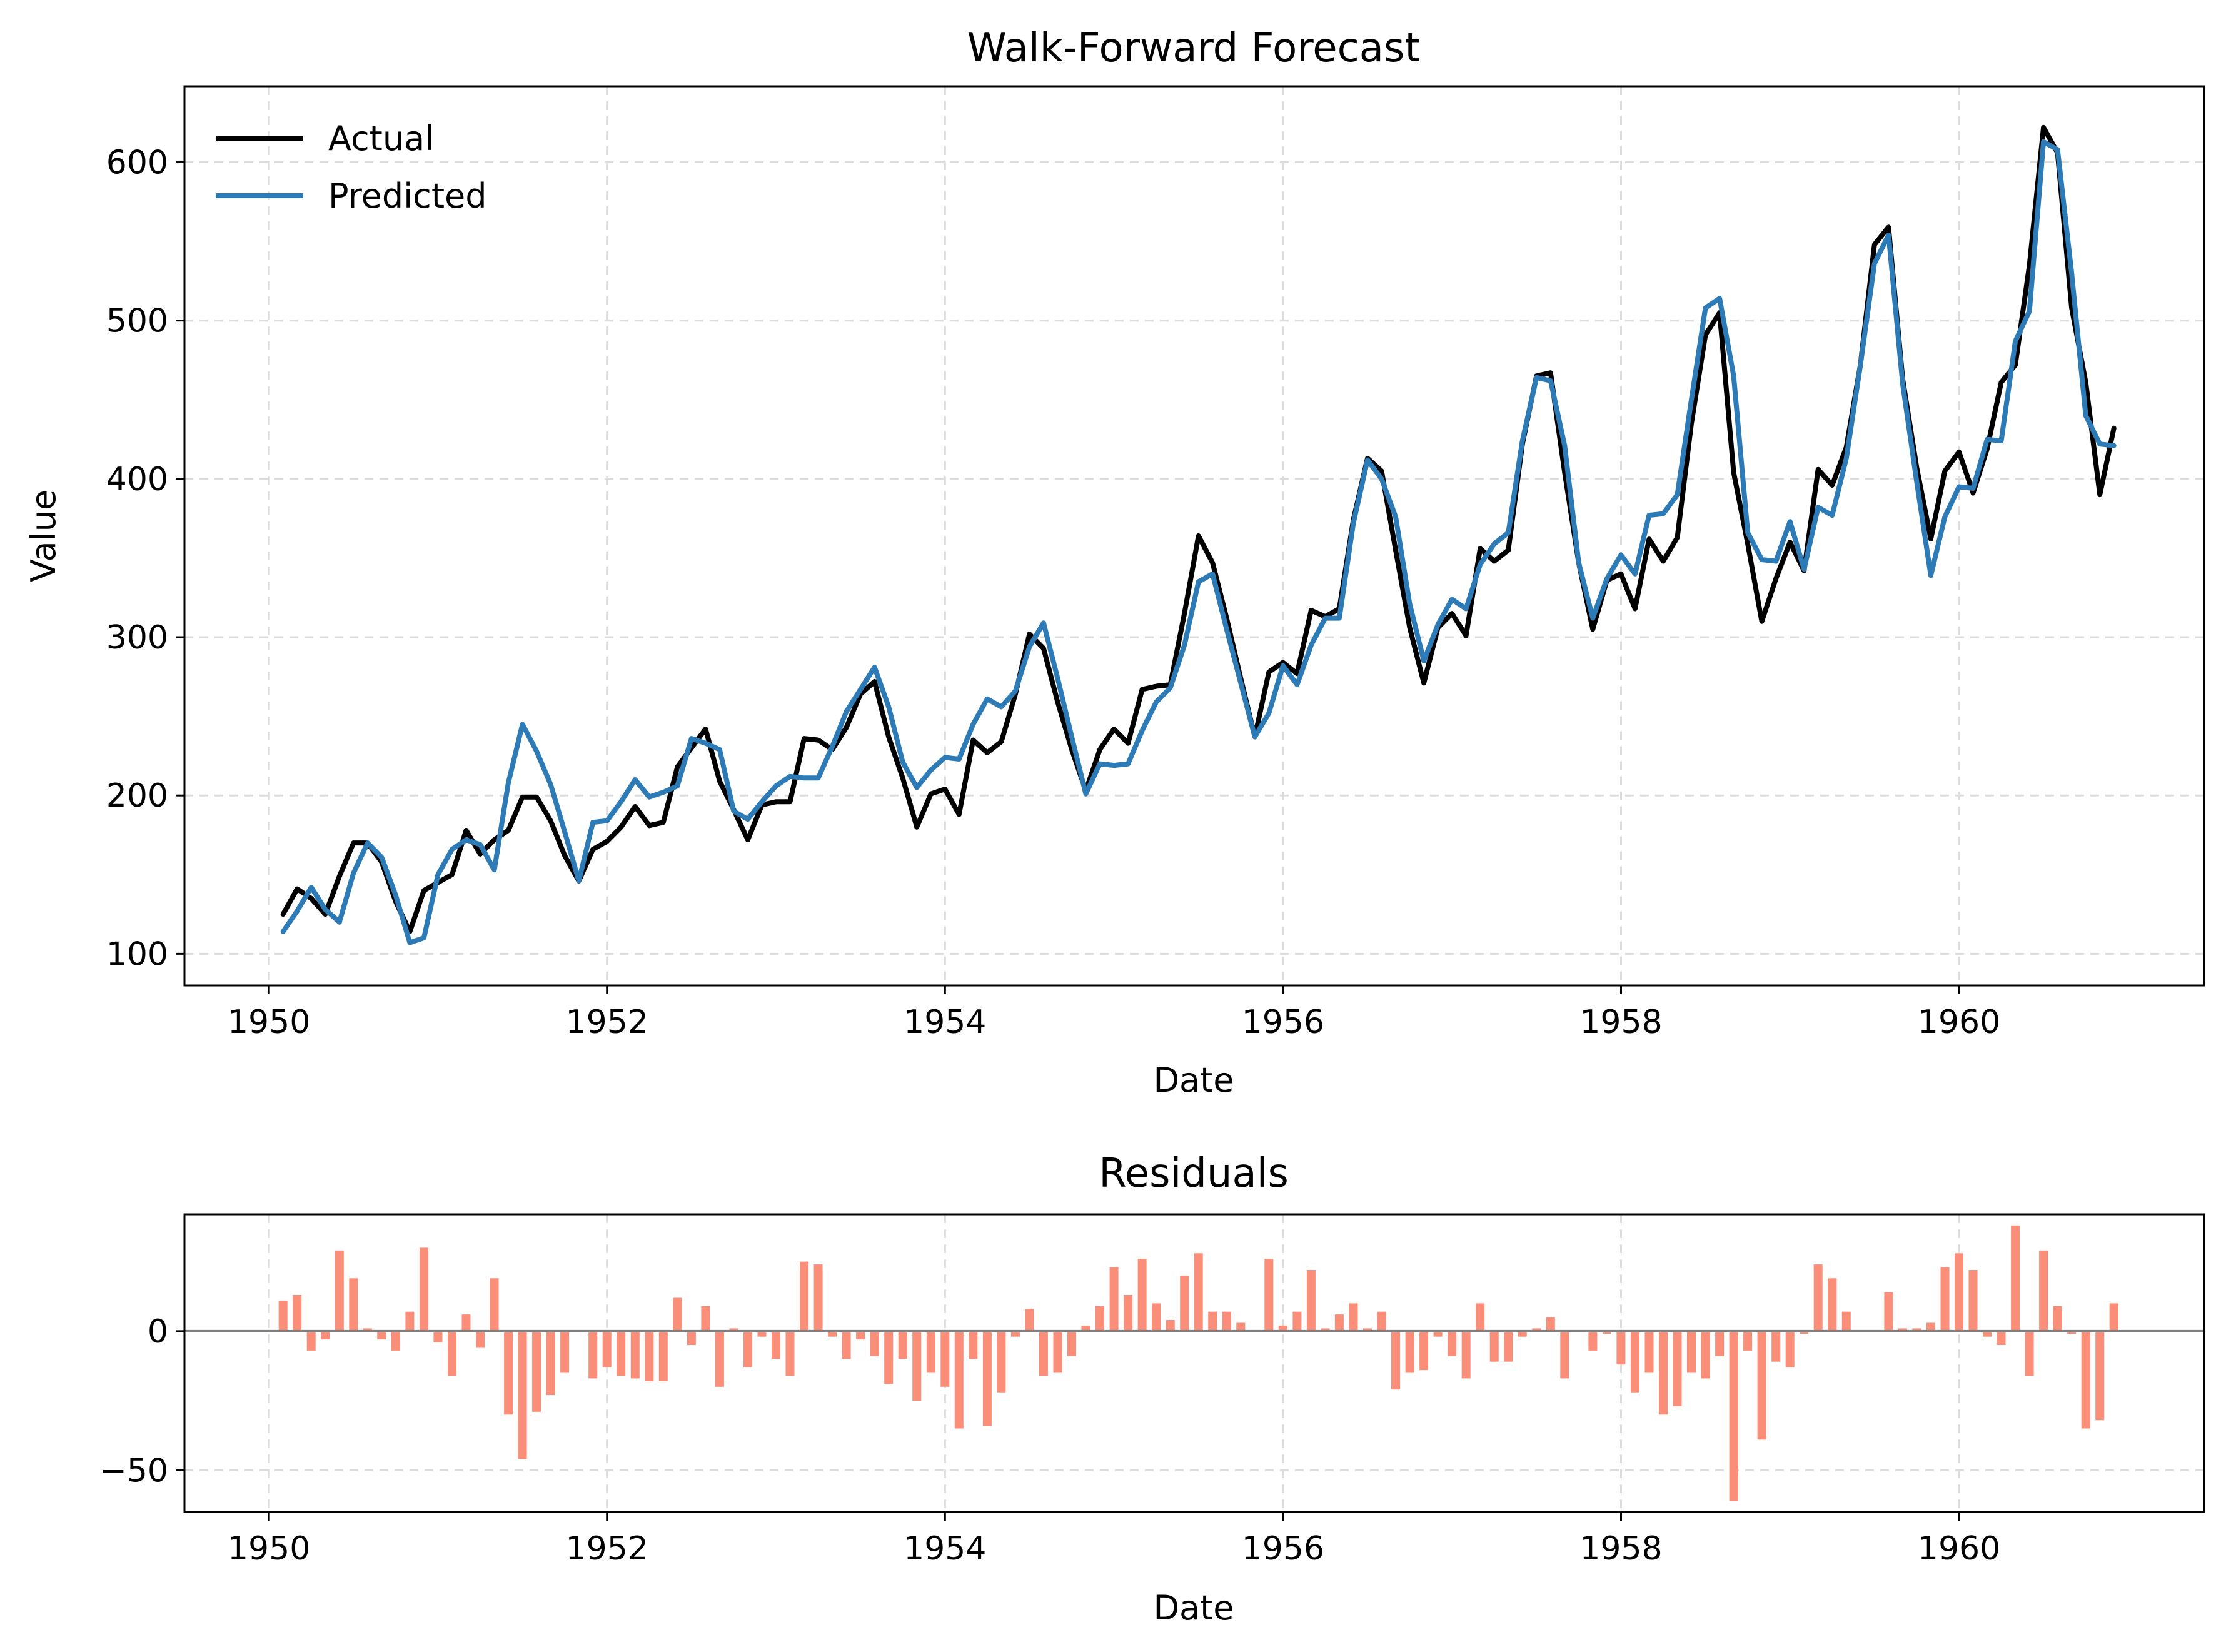  Describe the element at coordinates (137, 163) in the screenshot. I see `forecast-y-tick-label: 600` at that location.